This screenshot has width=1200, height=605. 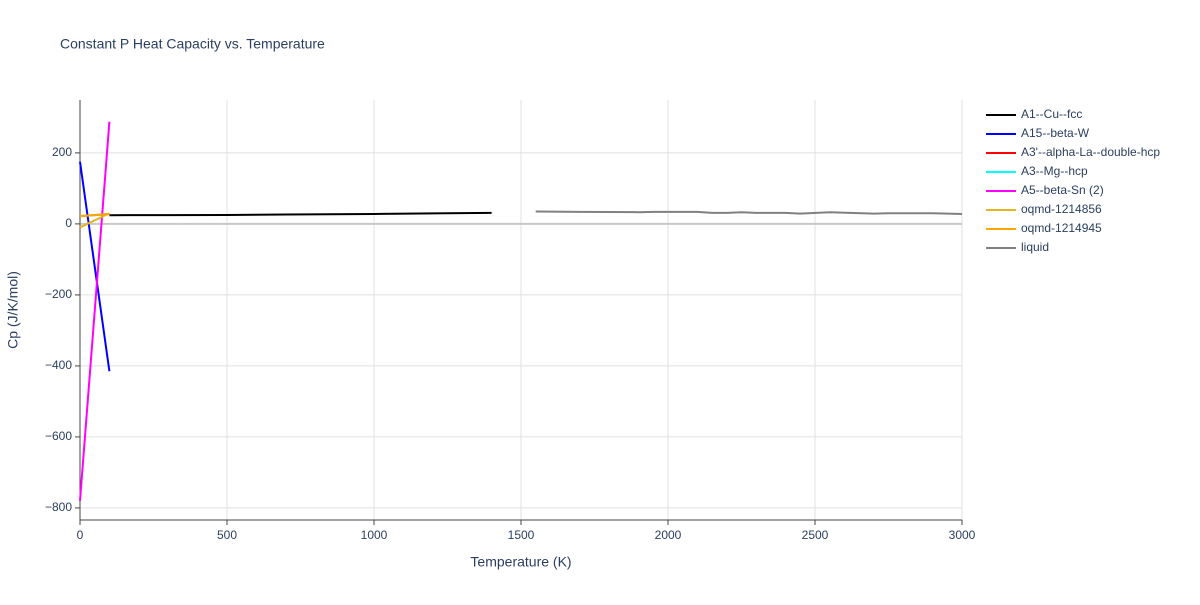 I want to click on y-tick-label: 200, so click(x=62, y=152).